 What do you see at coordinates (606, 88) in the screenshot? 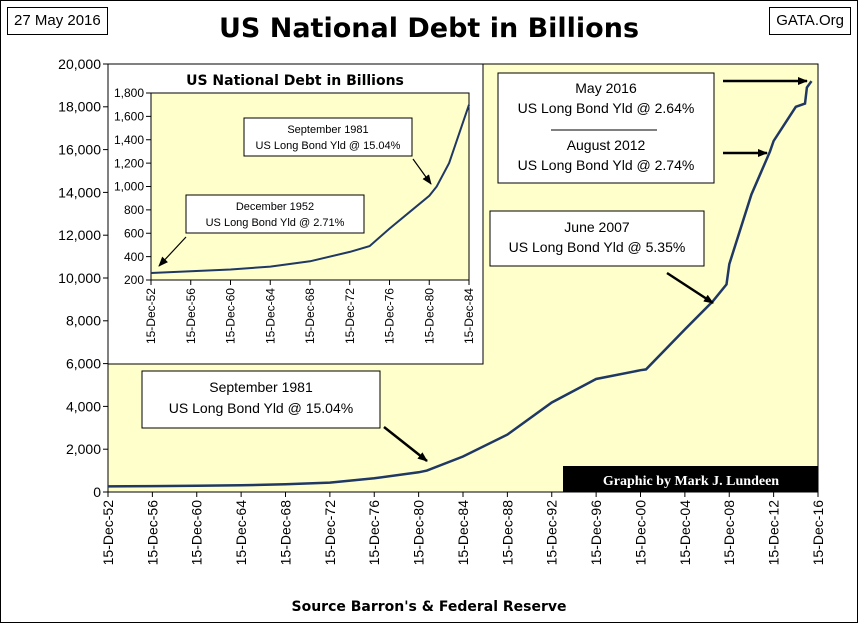
I see `annotation-may2016-line1: May 2016` at bounding box center [606, 88].